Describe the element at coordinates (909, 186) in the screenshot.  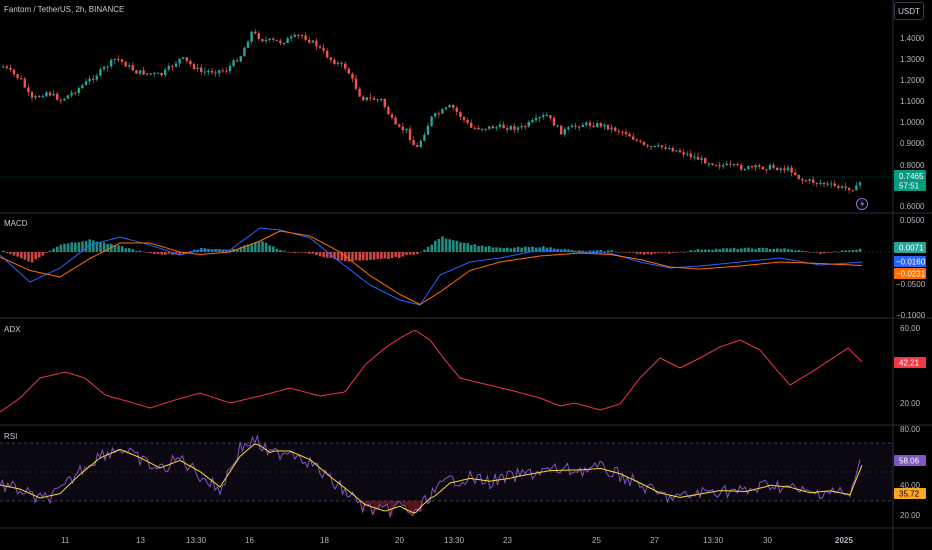
I see `bar-countdown: 57:51` at that location.